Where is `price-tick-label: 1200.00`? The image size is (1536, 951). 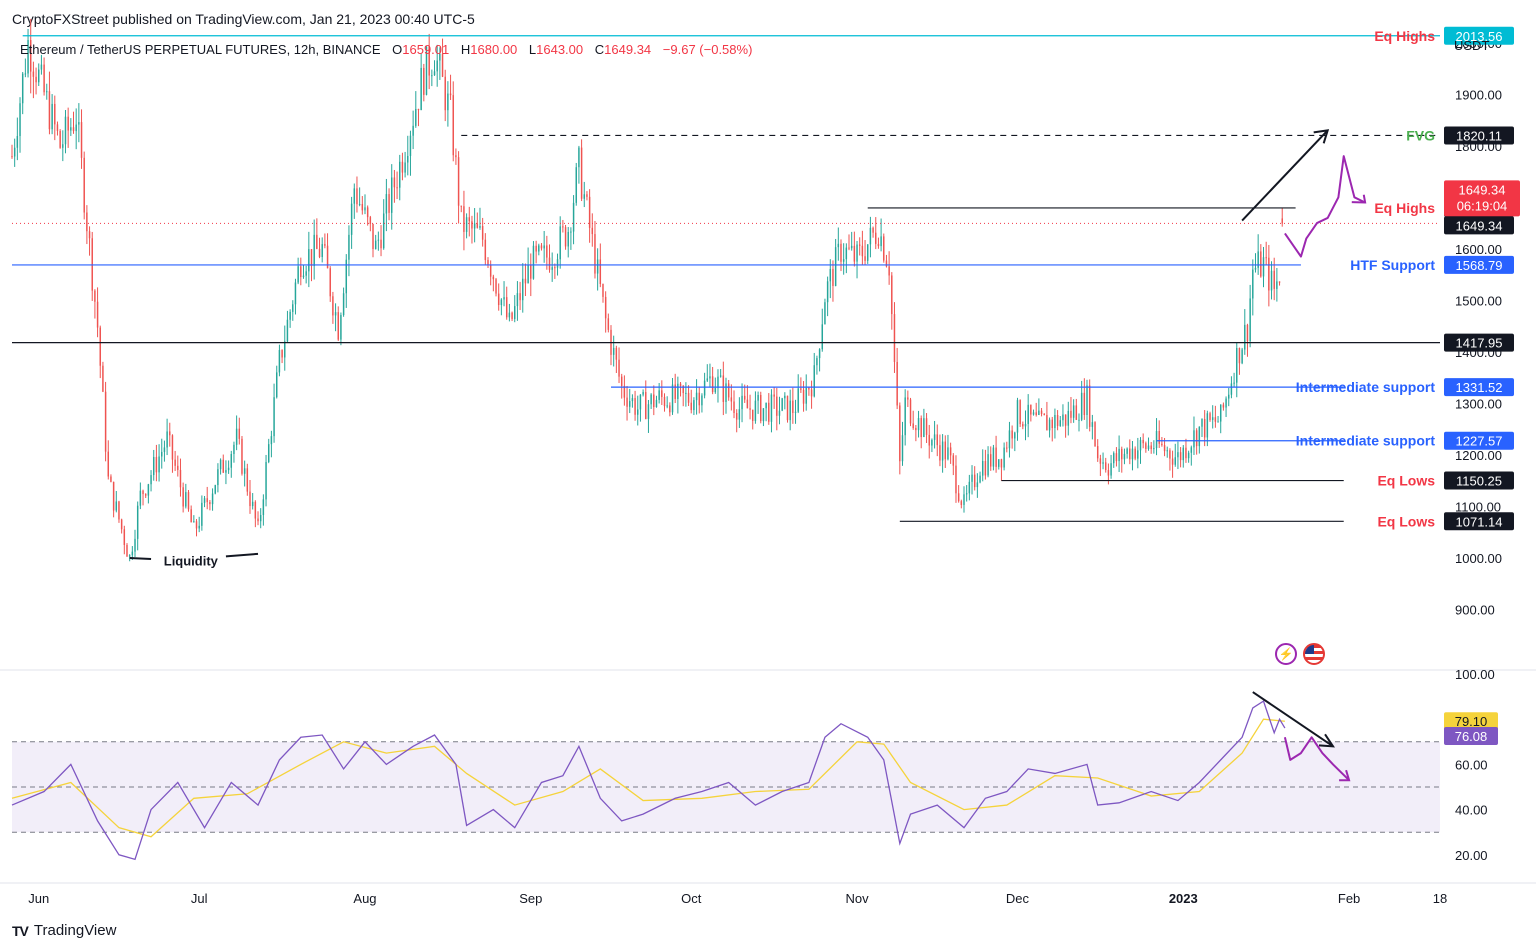
price-tick-label: 1200.00 is located at coordinates (1478, 455).